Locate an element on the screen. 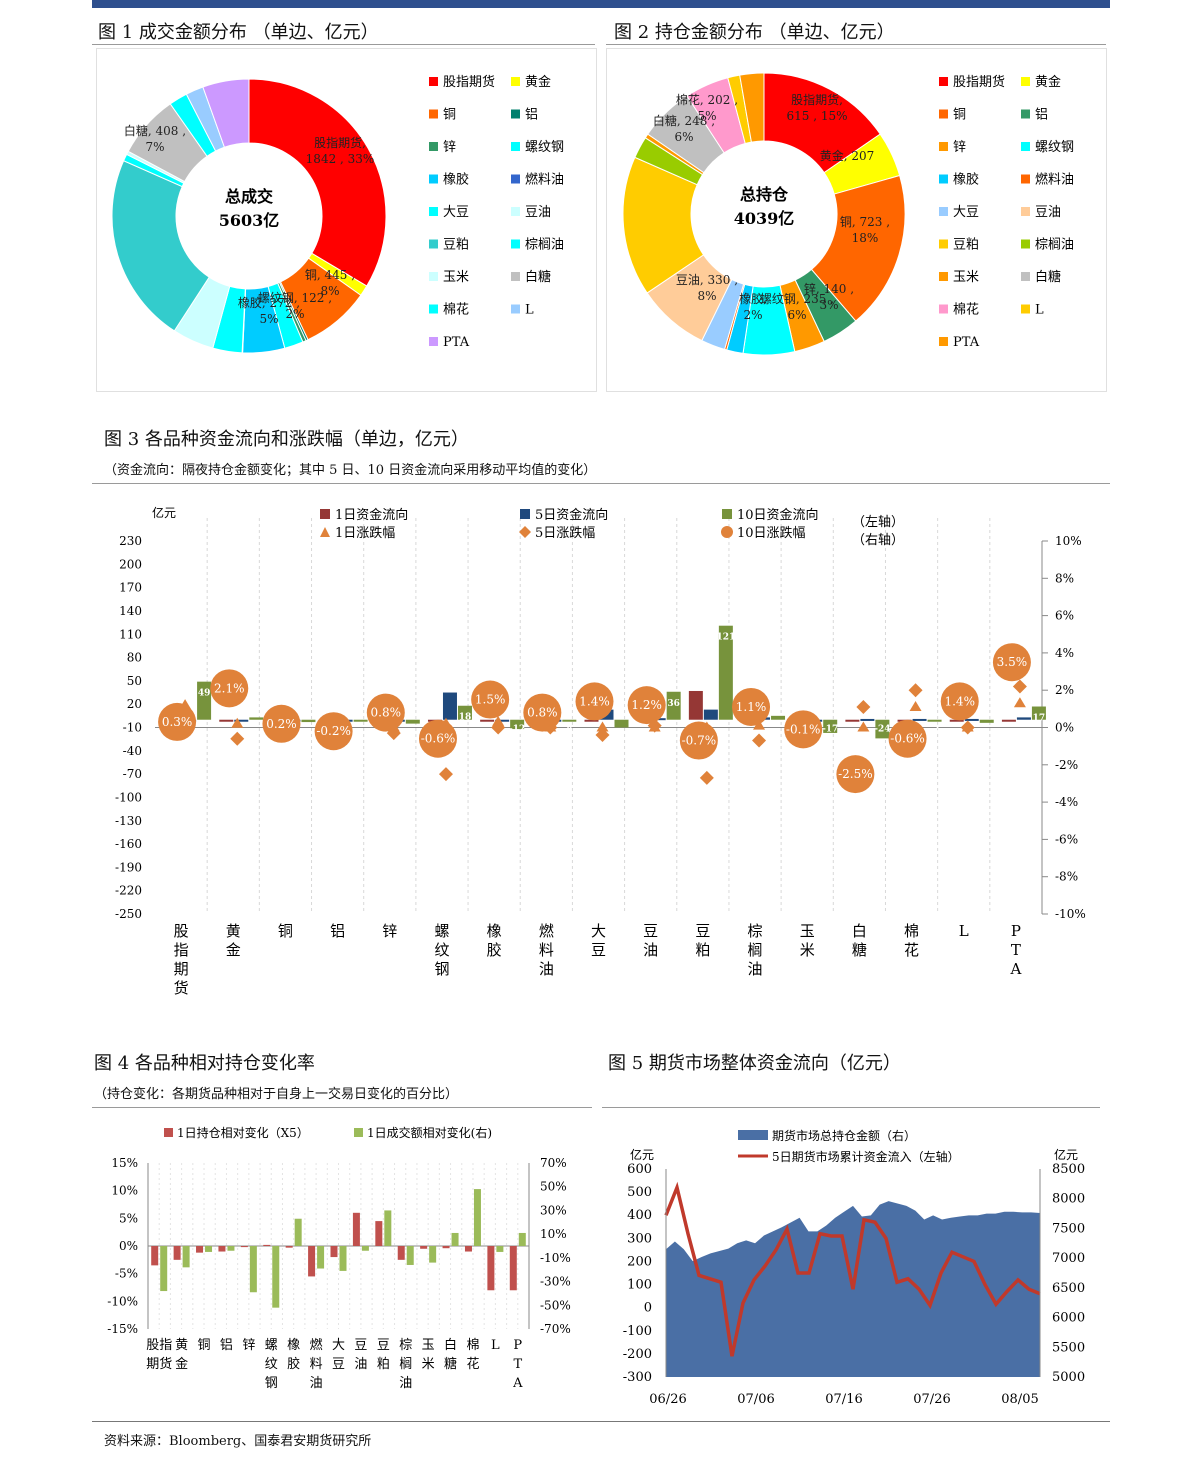 The image size is (1191, 1466). slice-label-4: 螺纹钢, 235 , is located at coordinates (797, 299).